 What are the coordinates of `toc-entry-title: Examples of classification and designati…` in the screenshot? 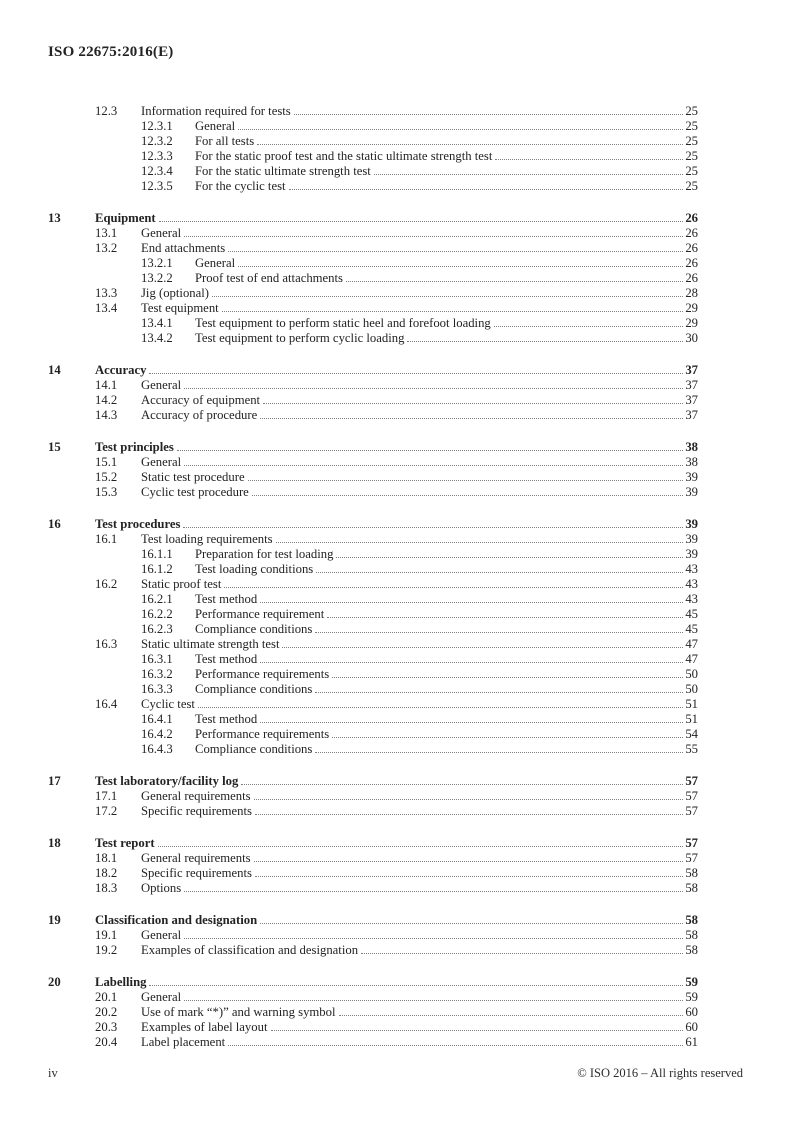 It's located at (250, 950).